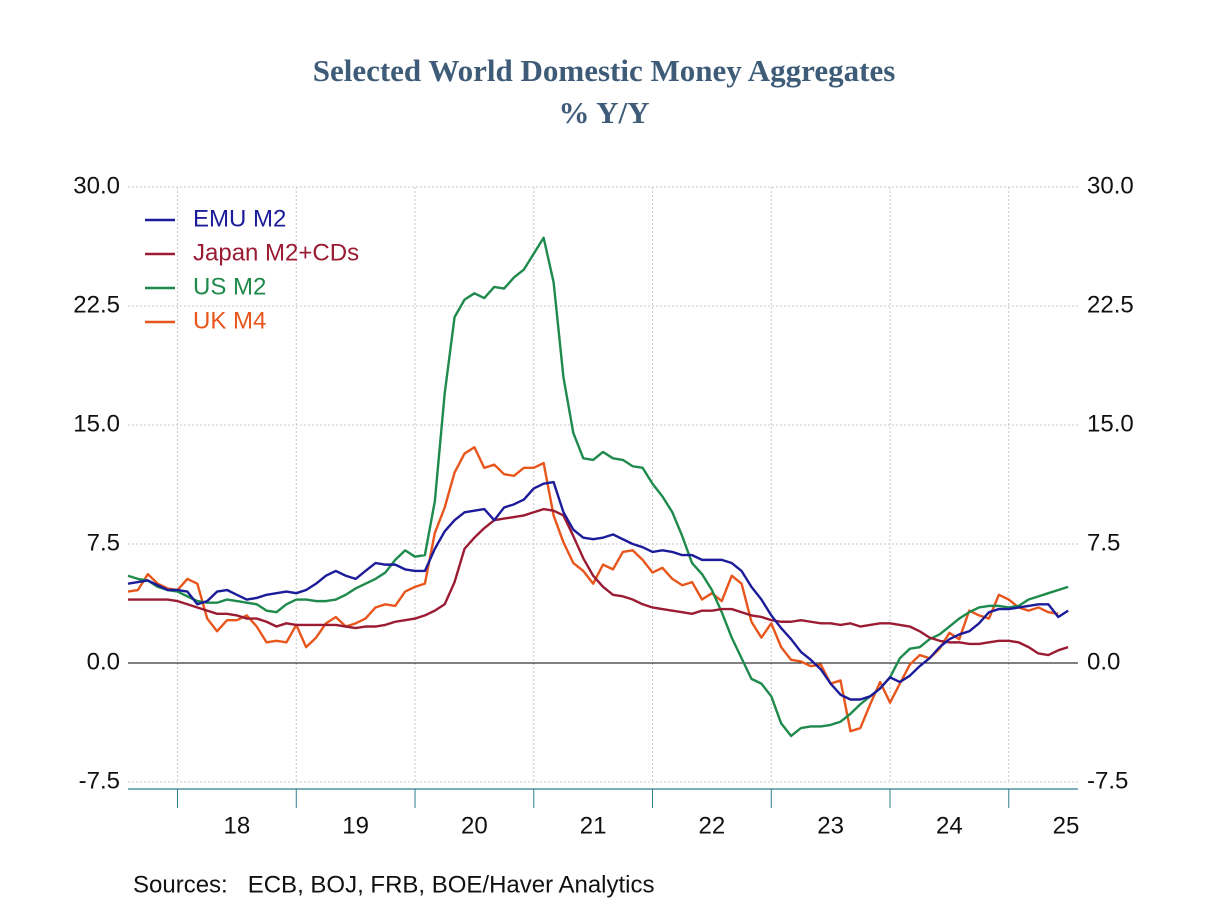  Describe the element at coordinates (229, 320) in the screenshot. I see `legend-label: UK M4` at that location.